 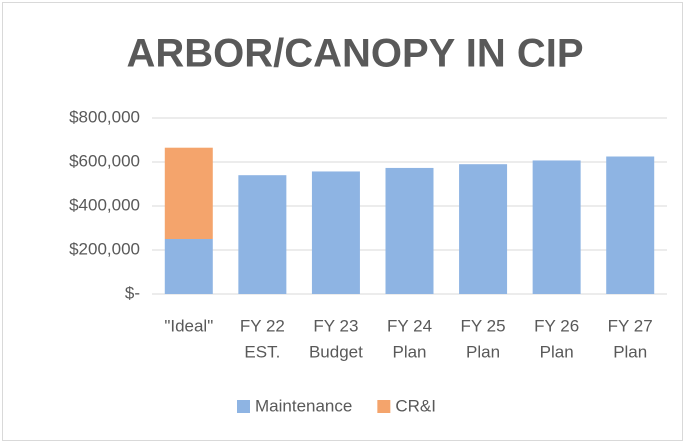 What do you see at coordinates (556, 325) in the screenshot?
I see `x-tick-label: FY 26` at bounding box center [556, 325].